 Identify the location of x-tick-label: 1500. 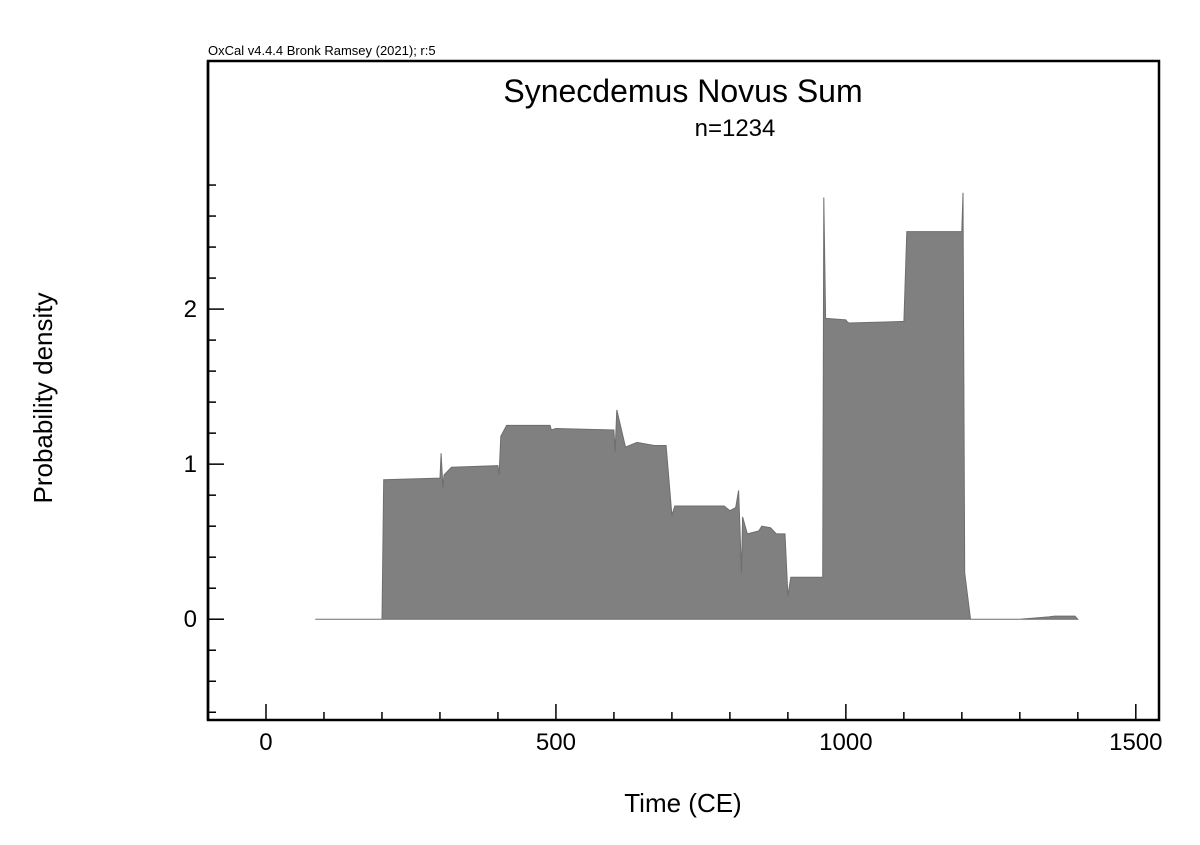
(1135, 742).